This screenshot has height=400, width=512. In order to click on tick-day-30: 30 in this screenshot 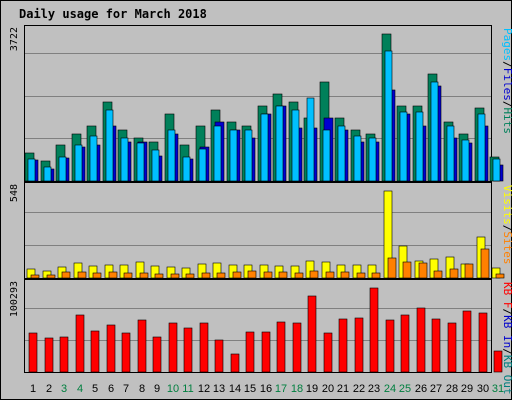, I will do `click(483, 389)`.